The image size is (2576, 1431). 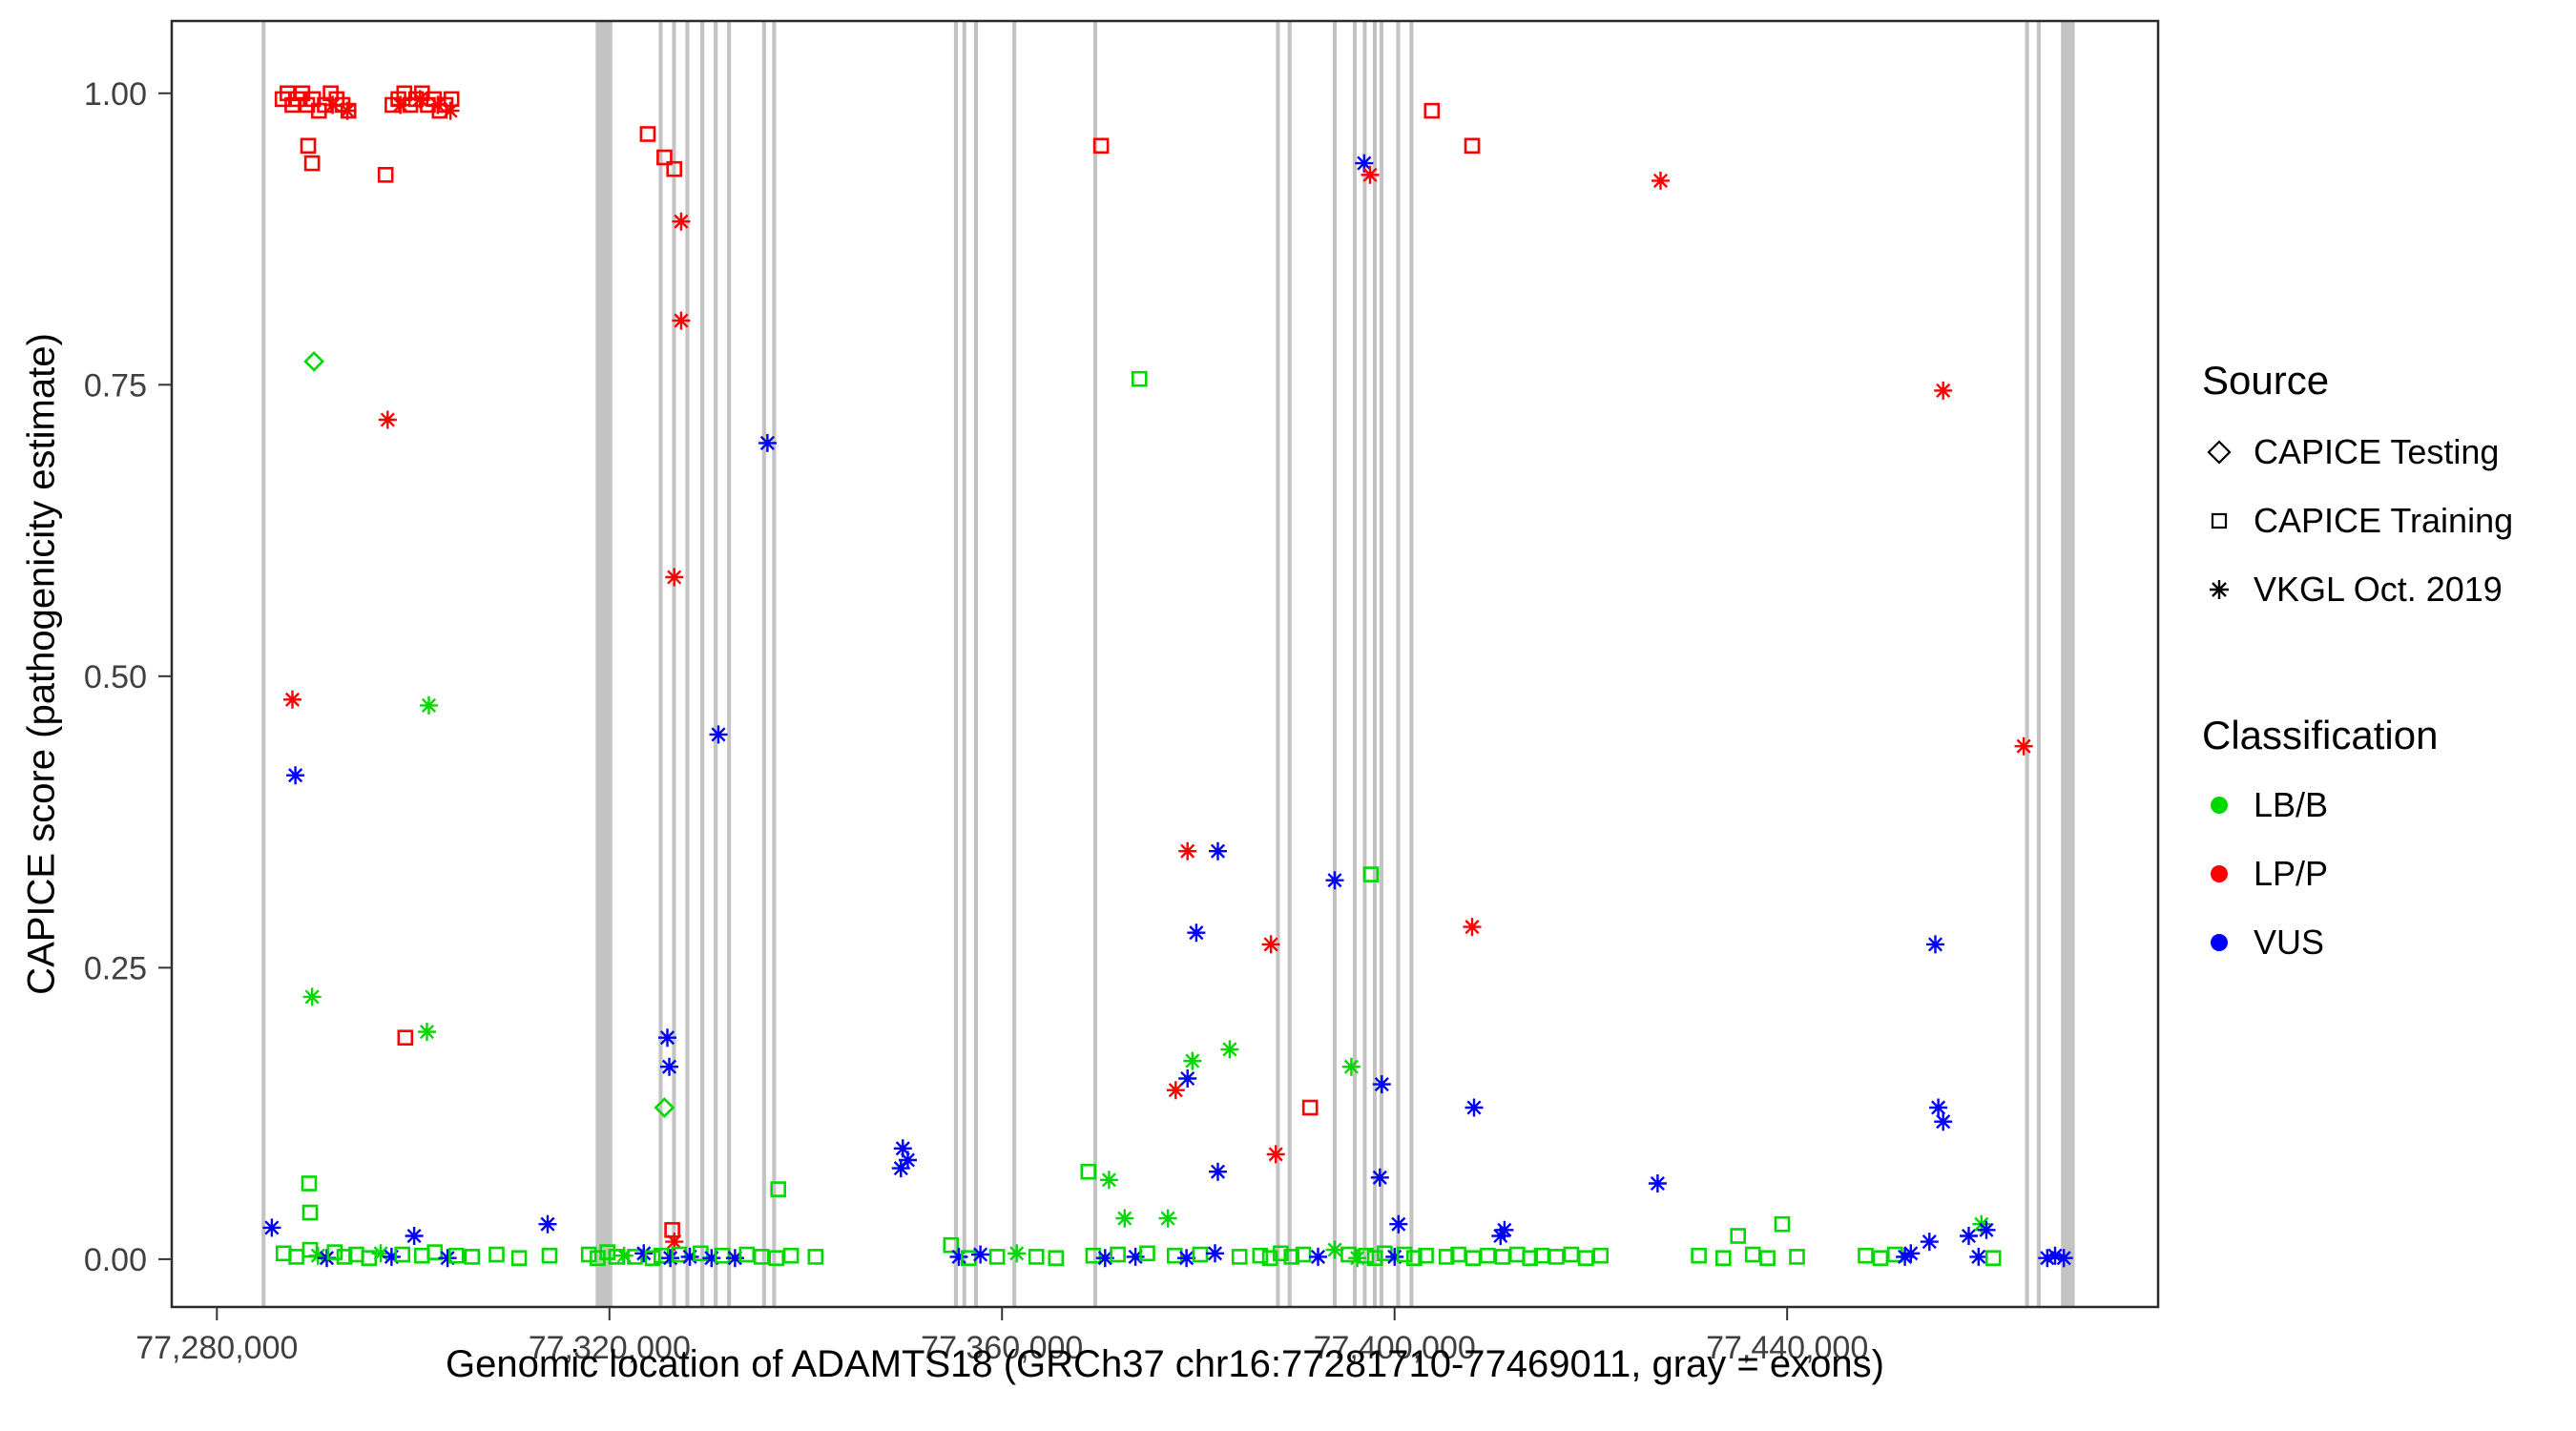 What do you see at coordinates (2289, 942) in the screenshot?
I see `legend-item-label: VUS` at bounding box center [2289, 942].